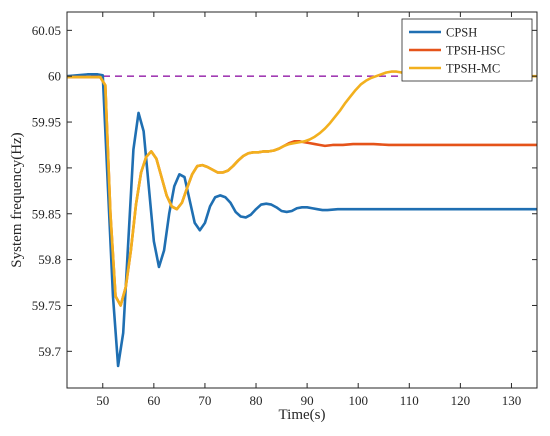 The width and height of the screenshot is (550, 436). Describe the element at coordinates (153, 400) in the screenshot. I see `x-tick-label: 60` at that location.